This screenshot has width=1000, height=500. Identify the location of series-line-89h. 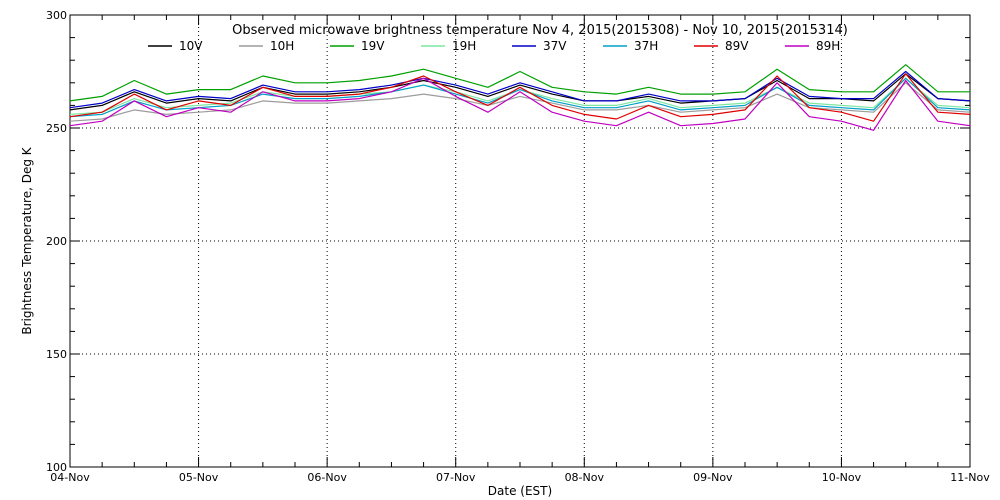
(520, 104).